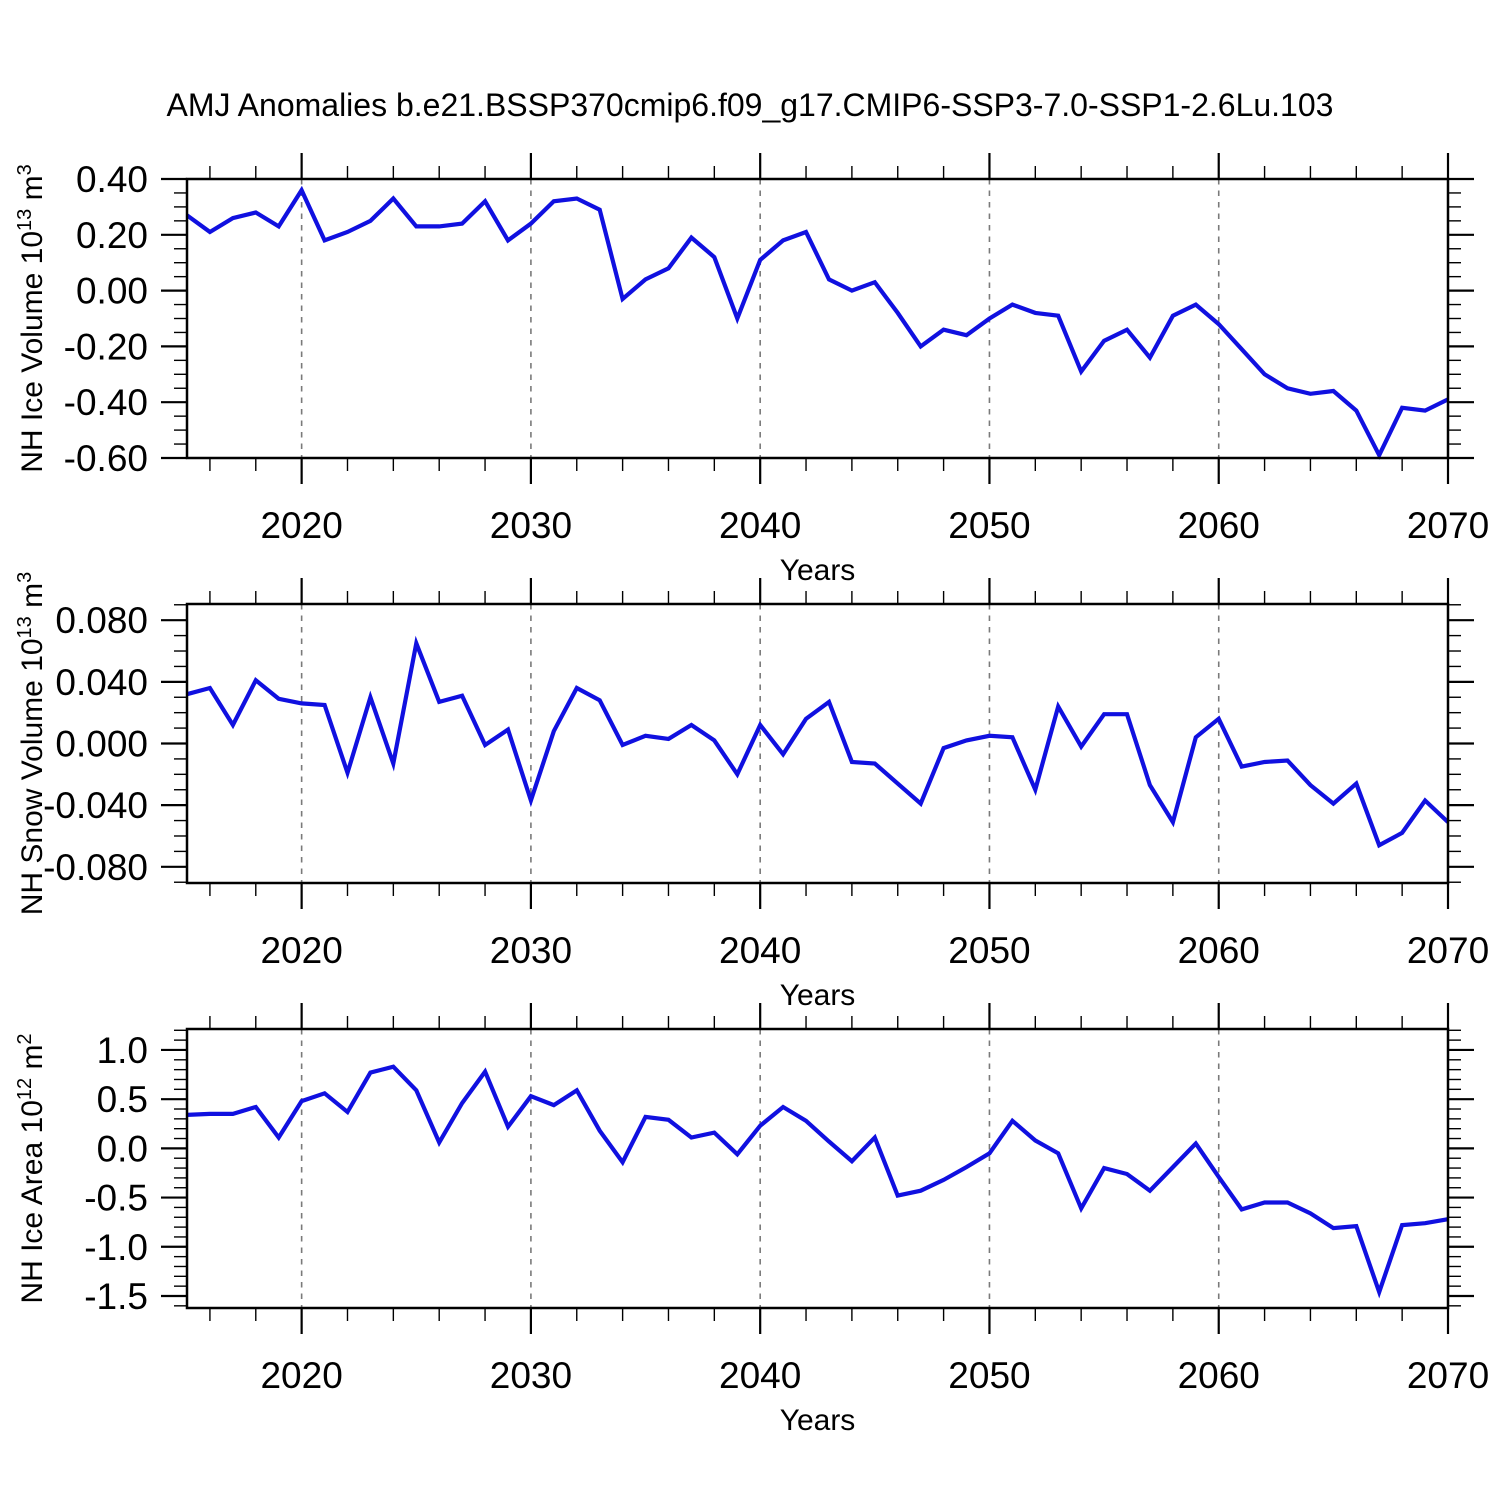 Image resolution: width=1500 pixels, height=1500 pixels. I want to click on y-tick-label: -0.040, so click(95, 805).